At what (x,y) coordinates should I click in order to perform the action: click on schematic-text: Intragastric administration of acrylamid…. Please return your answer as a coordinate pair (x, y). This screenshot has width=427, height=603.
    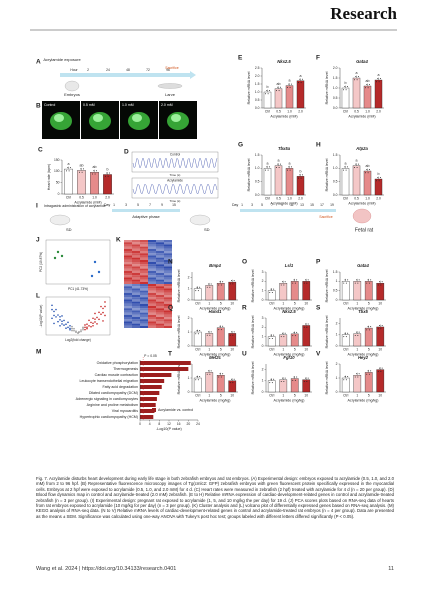
    Looking at the image, I should click on (75, 206).